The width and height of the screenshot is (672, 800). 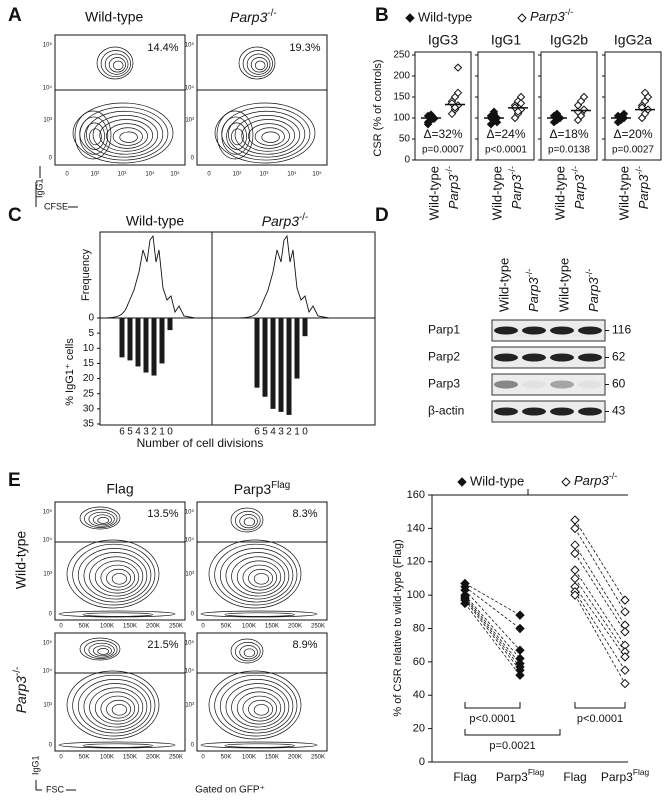 I want to click on isotype-title: IgG1, so click(x=506, y=40).